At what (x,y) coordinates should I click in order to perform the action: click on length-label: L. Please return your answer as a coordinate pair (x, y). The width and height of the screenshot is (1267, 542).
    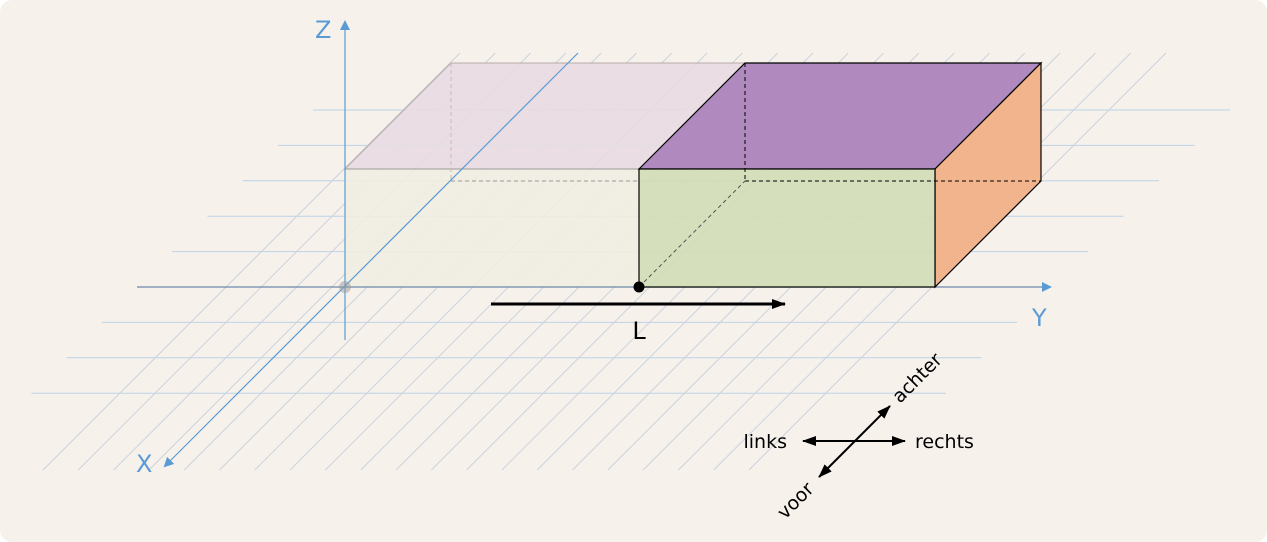
    Looking at the image, I should click on (639, 331).